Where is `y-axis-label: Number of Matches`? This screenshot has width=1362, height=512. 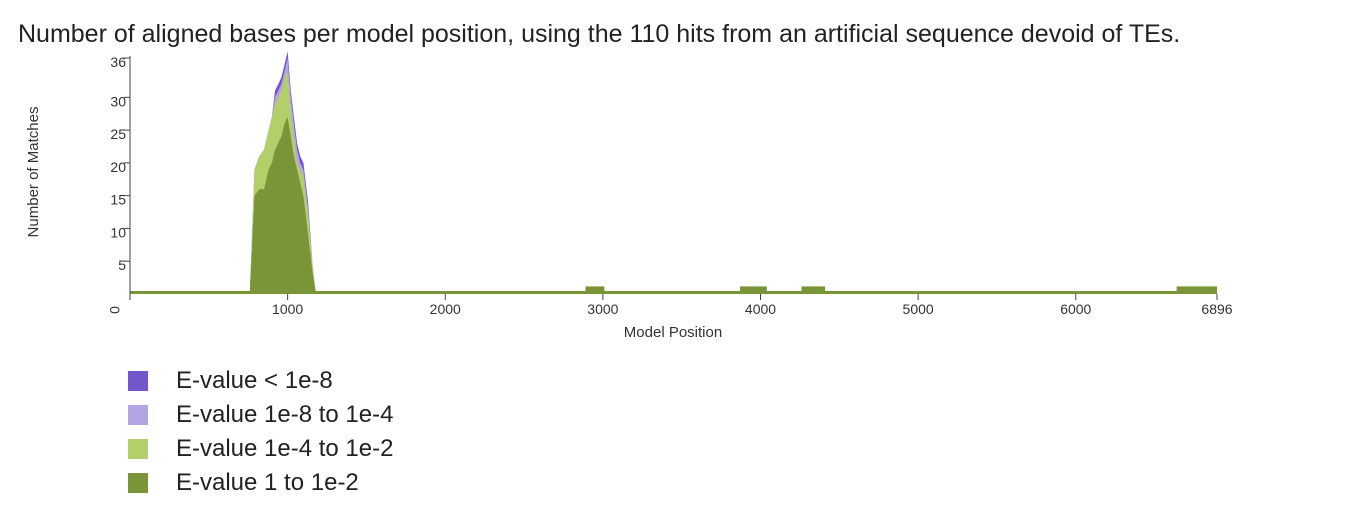 y-axis-label: Number of Matches is located at coordinates (33, 172).